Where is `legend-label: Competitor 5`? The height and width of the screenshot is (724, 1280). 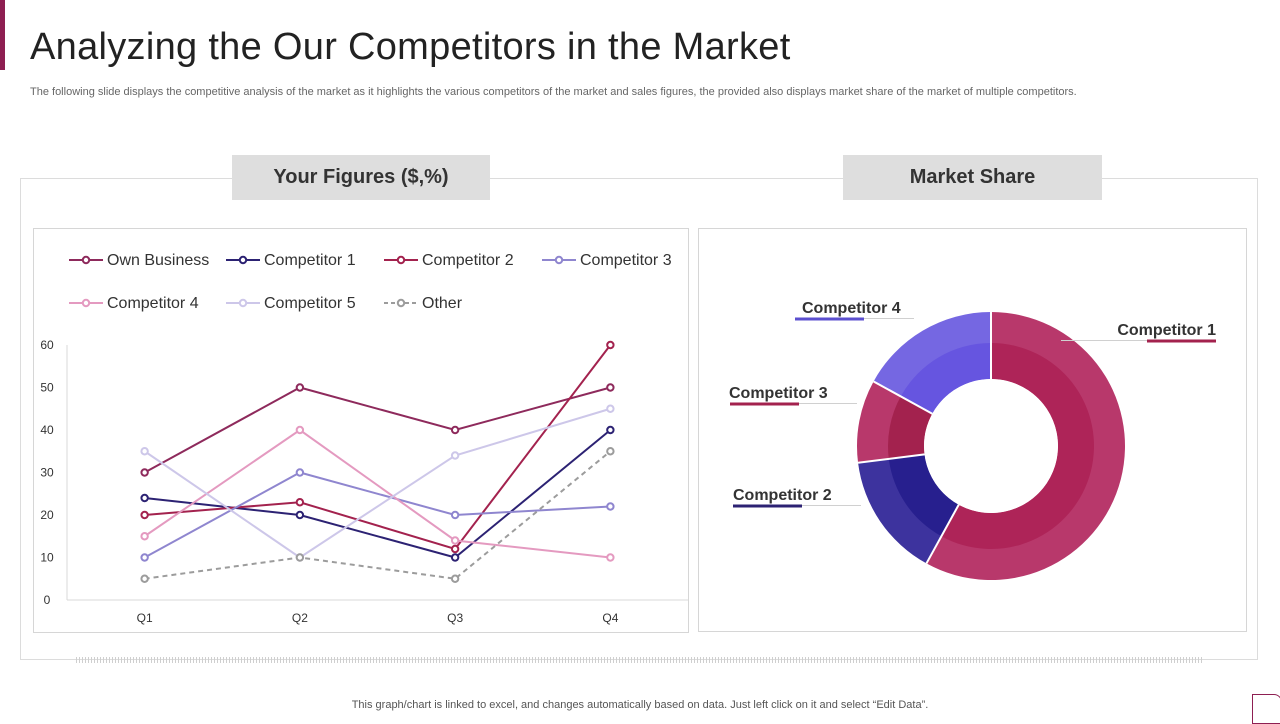
legend-label: Competitor 5 is located at coordinates (310, 303).